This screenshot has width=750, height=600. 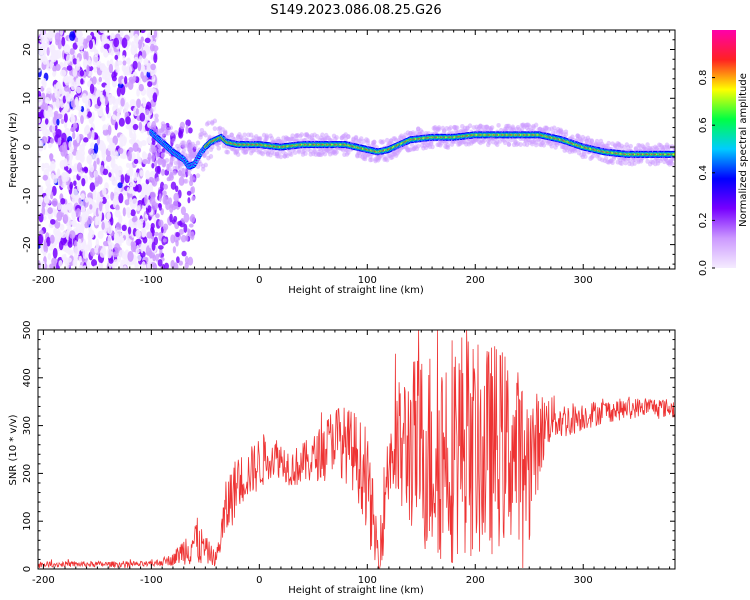 What do you see at coordinates (724, 149) in the screenshot?
I see `colorbar-gradient` at bounding box center [724, 149].